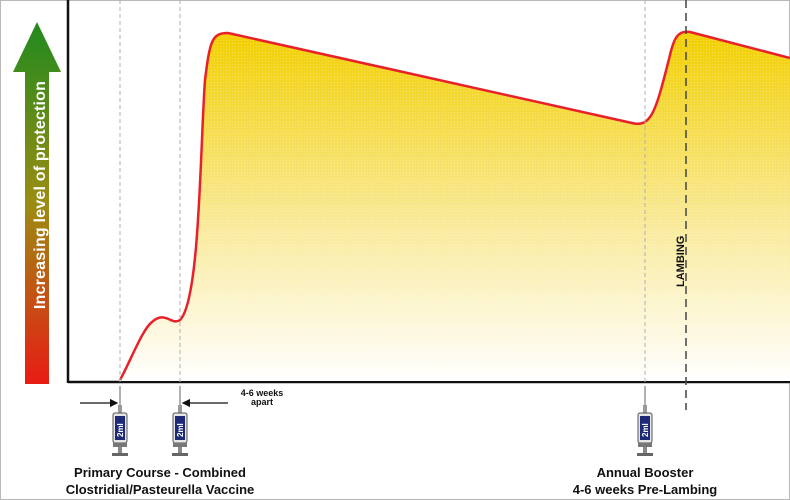 This screenshot has width=790, height=500. Describe the element at coordinates (645, 489) in the screenshot. I see `booster-caption-line-2: 4-6 weeks Pre-Lambing` at that location.